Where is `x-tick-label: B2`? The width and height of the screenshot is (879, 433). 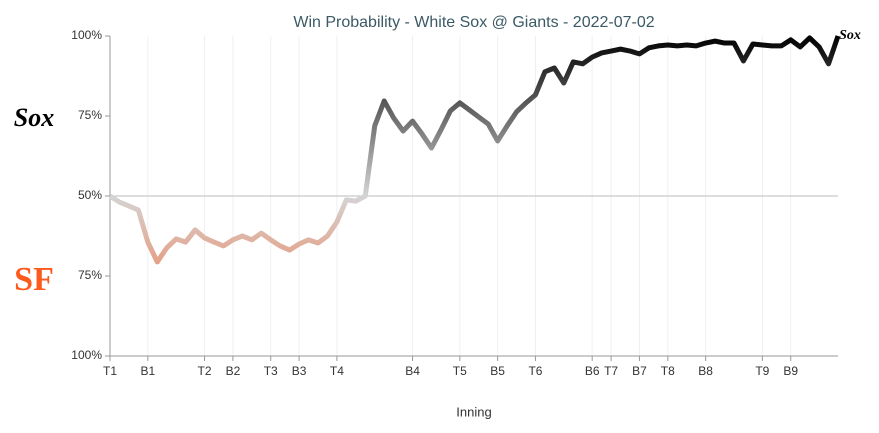 x-tick-label: B2 is located at coordinates (233, 371).